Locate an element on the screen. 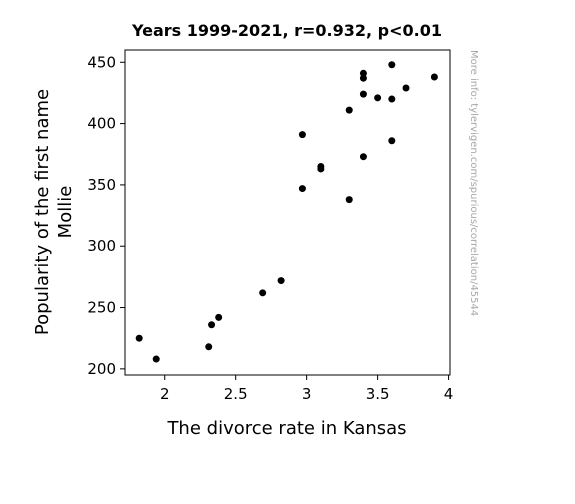 This screenshot has height=504, width=575. y-tick-label: 400 is located at coordinates (101, 124).